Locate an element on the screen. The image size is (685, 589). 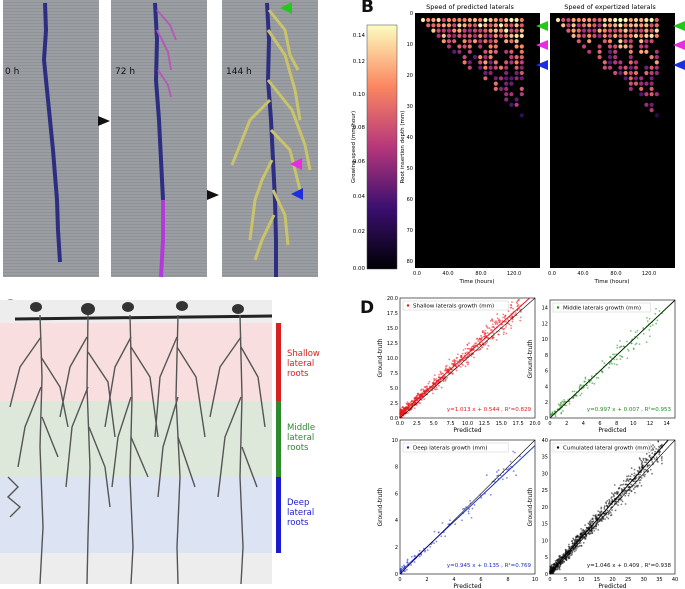
x-tick-label: 4 is located at coordinates (583, 424).